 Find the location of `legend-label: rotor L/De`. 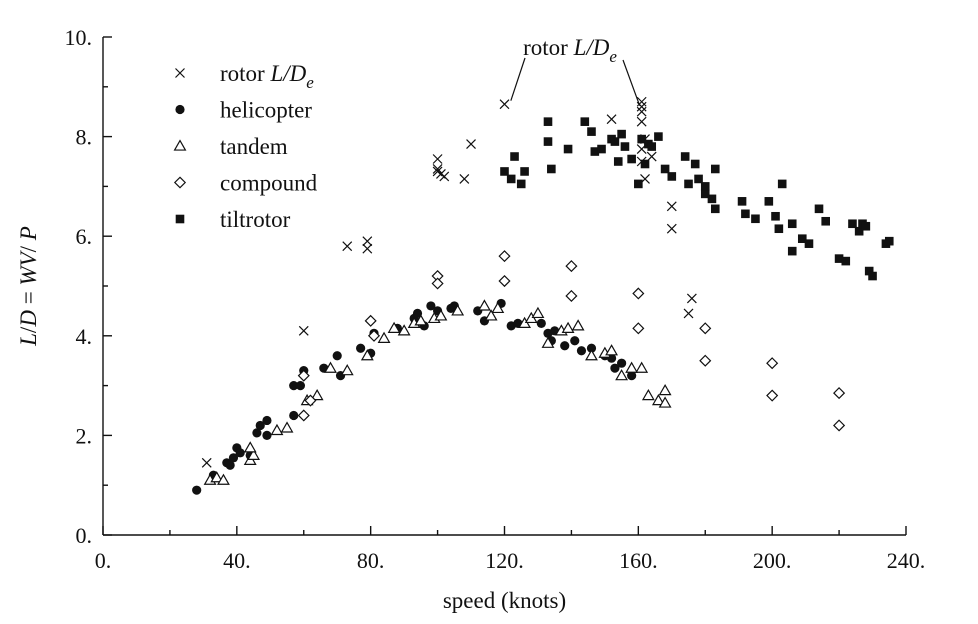

legend-label: rotor L/De is located at coordinates (267, 76).